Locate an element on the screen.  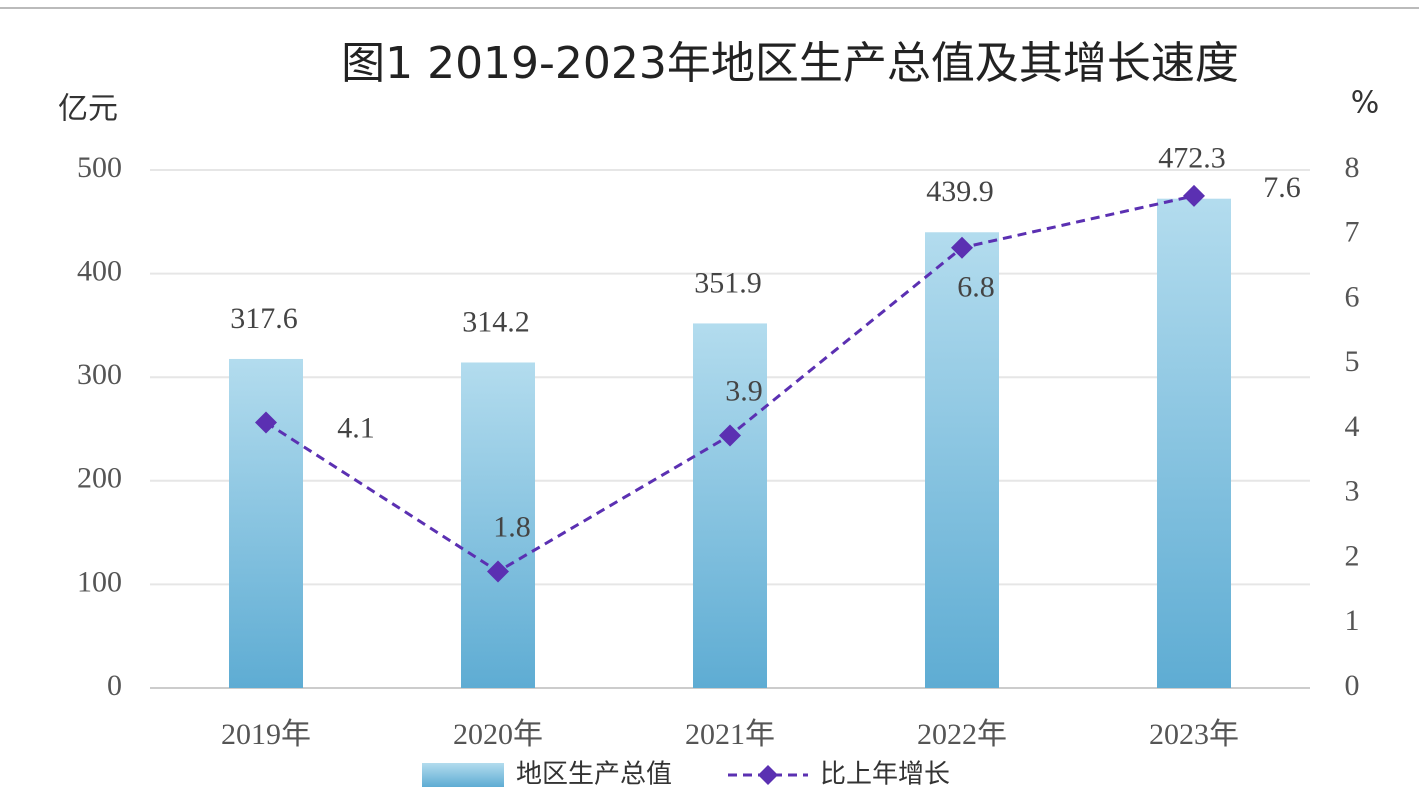
legend-label: 地区生产总值 is located at coordinates (594, 775).